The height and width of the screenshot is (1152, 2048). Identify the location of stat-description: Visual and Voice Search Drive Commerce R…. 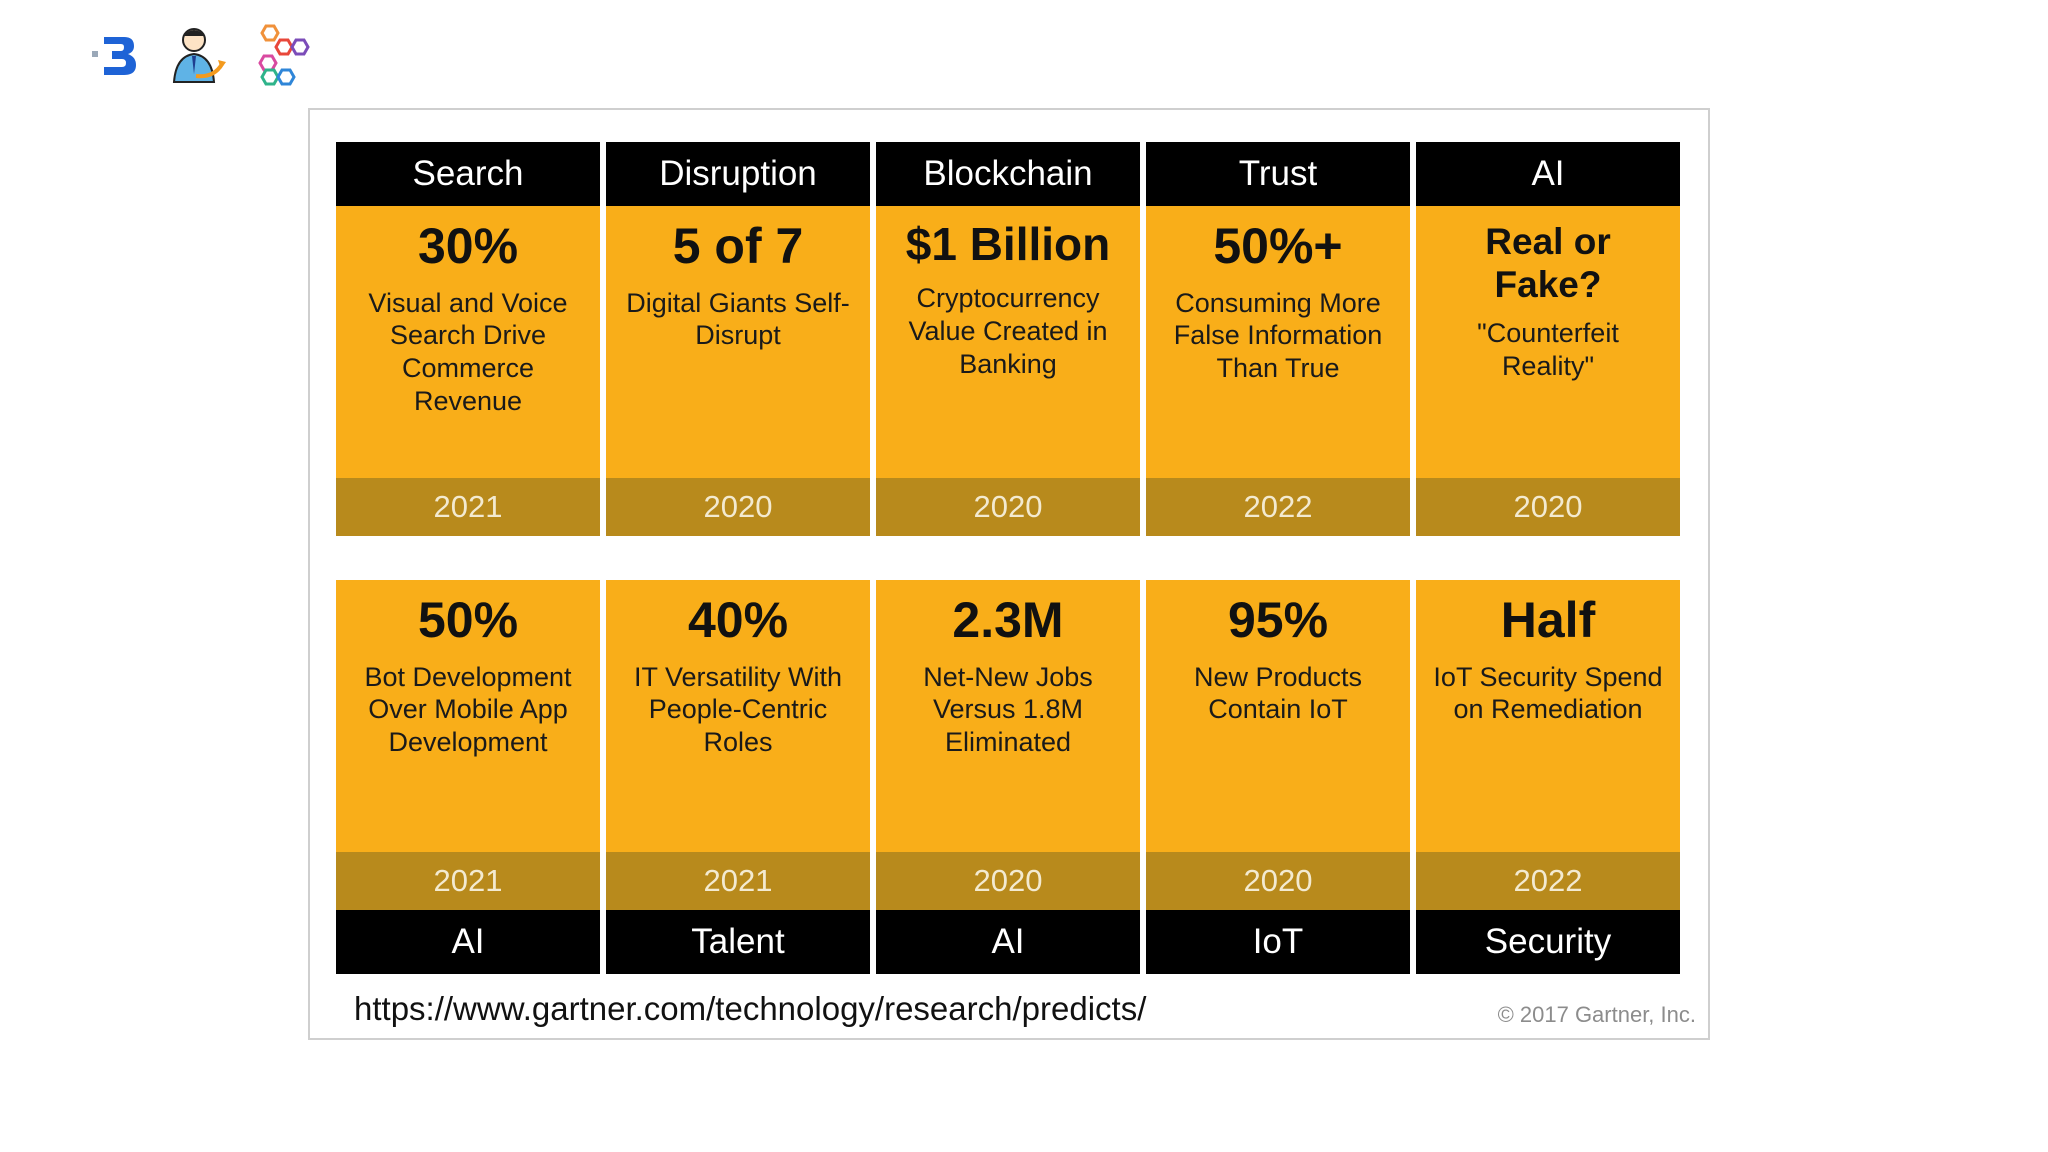
(468, 352).